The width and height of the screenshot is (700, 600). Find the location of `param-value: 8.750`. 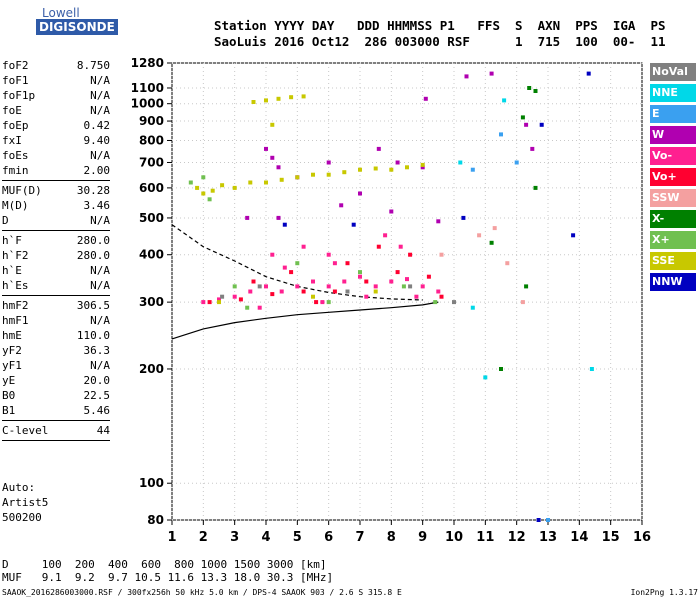

param-value: 8.750 is located at coordinates (93, 65).